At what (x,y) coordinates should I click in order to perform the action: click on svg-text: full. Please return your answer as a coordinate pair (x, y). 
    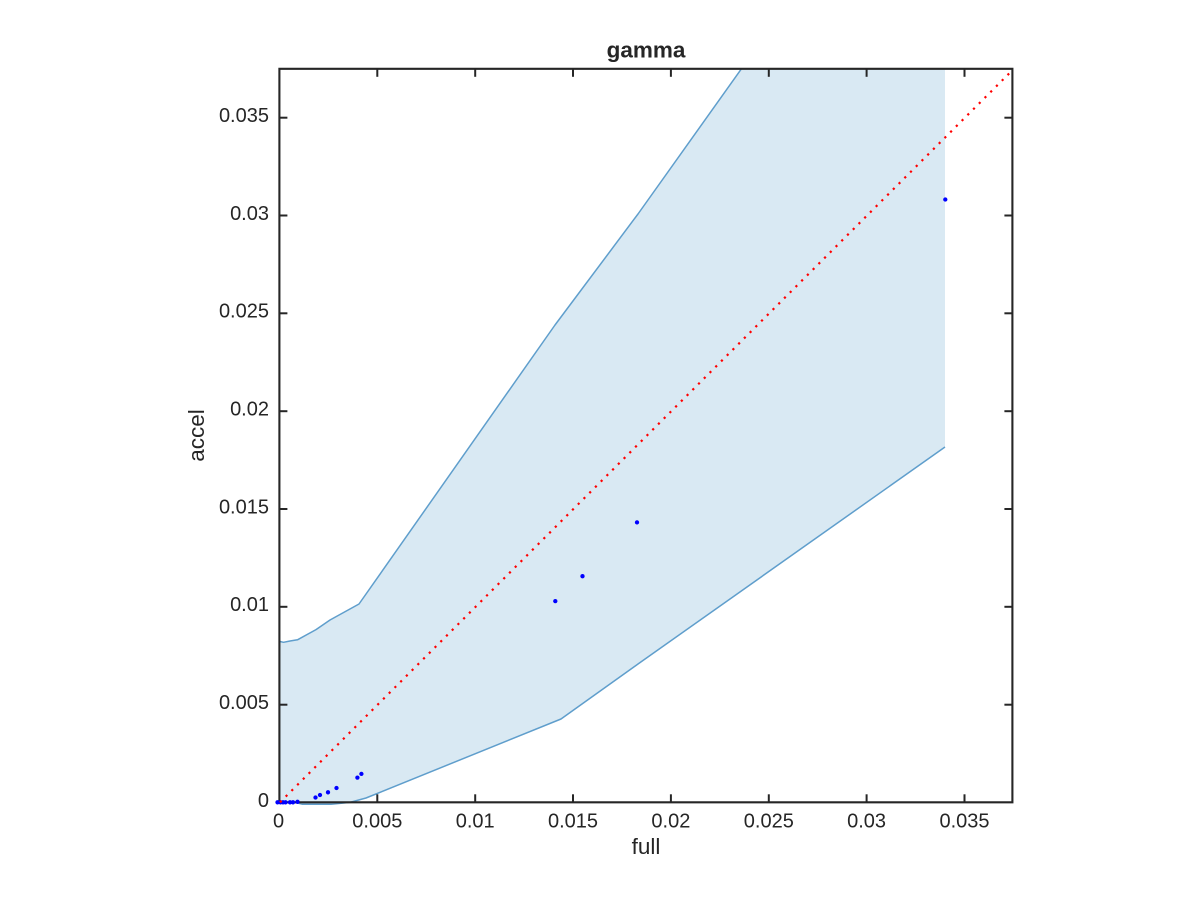
    Looking at the image, I should click on (646, 846).